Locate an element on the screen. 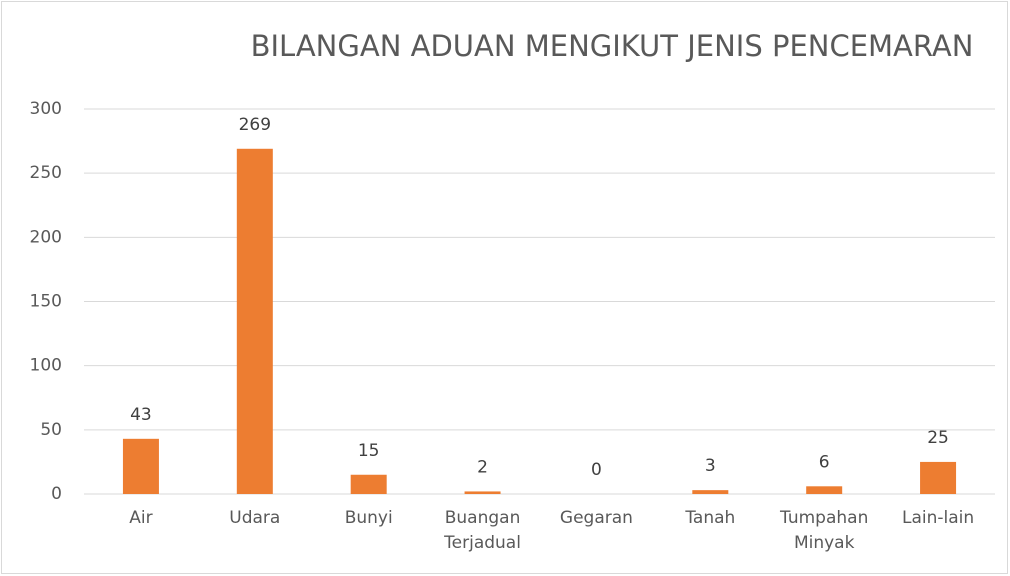 This screenshot has height=576, width=1010. data-label: 43 is located at coordinates (141, 415).